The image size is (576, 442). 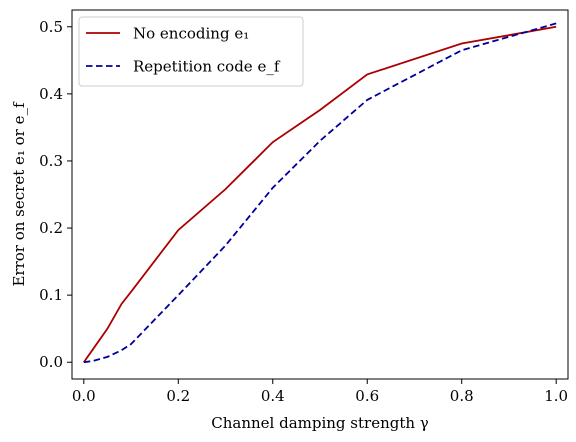 I want to click on legend-label-no-encoding: No encoding e₁, so click(x=191, y=34).